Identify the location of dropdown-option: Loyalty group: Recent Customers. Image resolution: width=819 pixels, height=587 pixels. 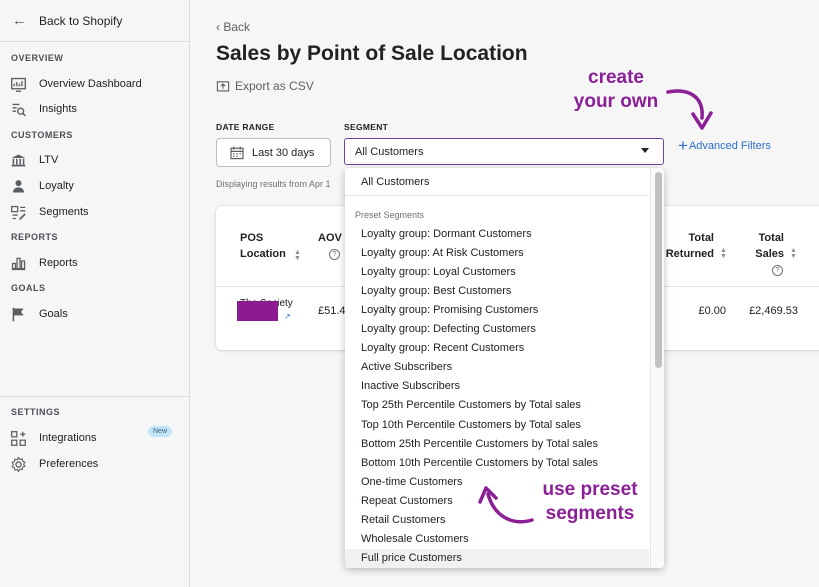
(443, 348).